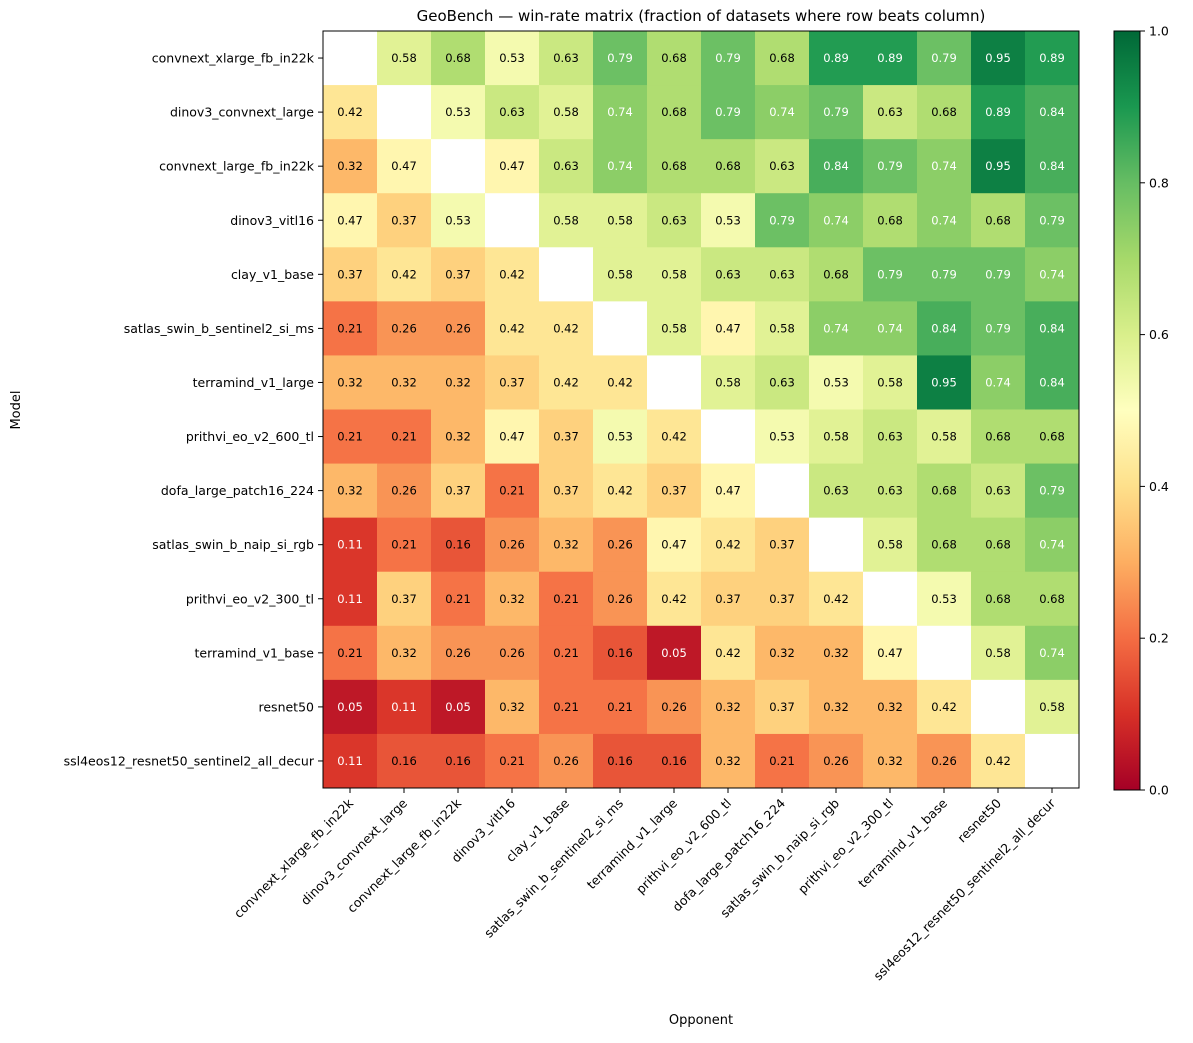  I want to click on y-tick-label: dinov3_vitl16, so click(272, 220).